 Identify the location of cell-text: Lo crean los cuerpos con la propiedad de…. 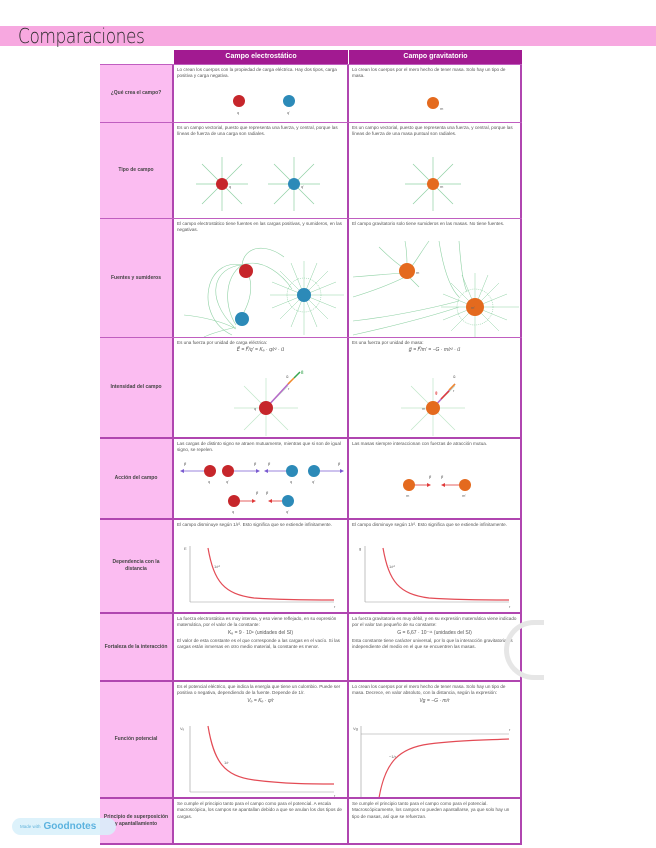
(257, 73).